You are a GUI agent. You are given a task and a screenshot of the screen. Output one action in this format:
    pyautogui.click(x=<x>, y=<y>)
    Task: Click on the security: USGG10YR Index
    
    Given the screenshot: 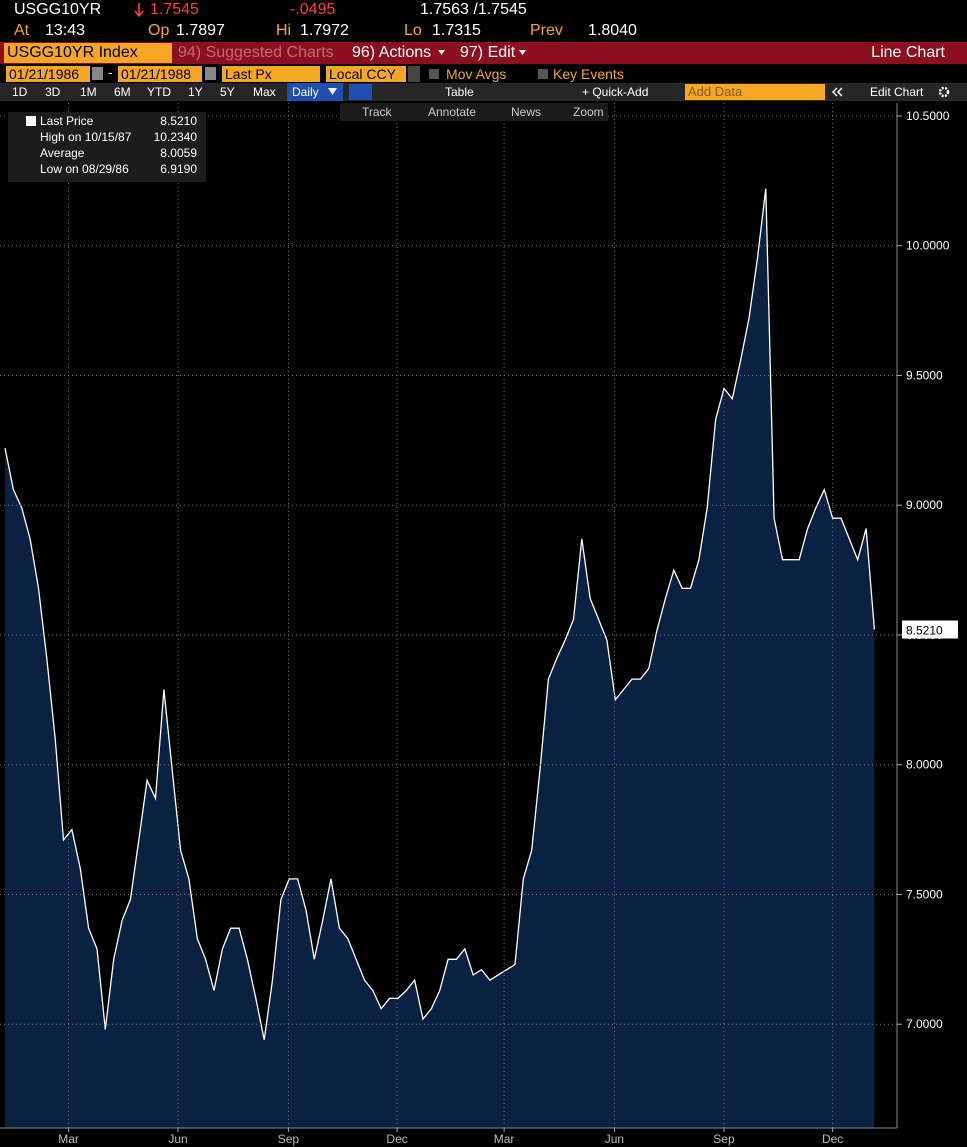 What is the action you would take?
    pyautogui.click(x=88, y=53)
    